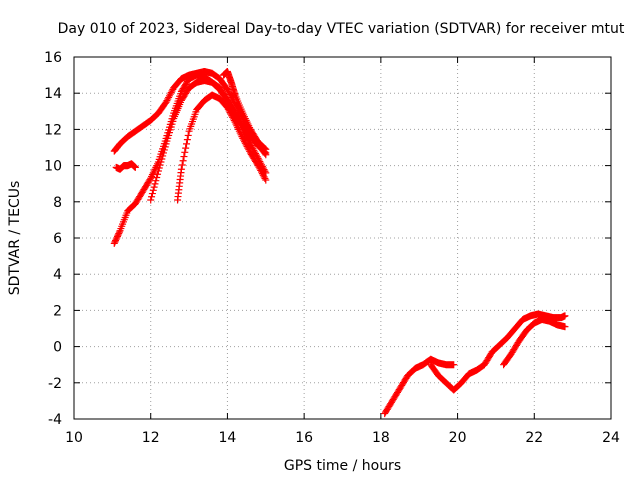  I want to click on x-tick-label: 22, so click(534, 438).